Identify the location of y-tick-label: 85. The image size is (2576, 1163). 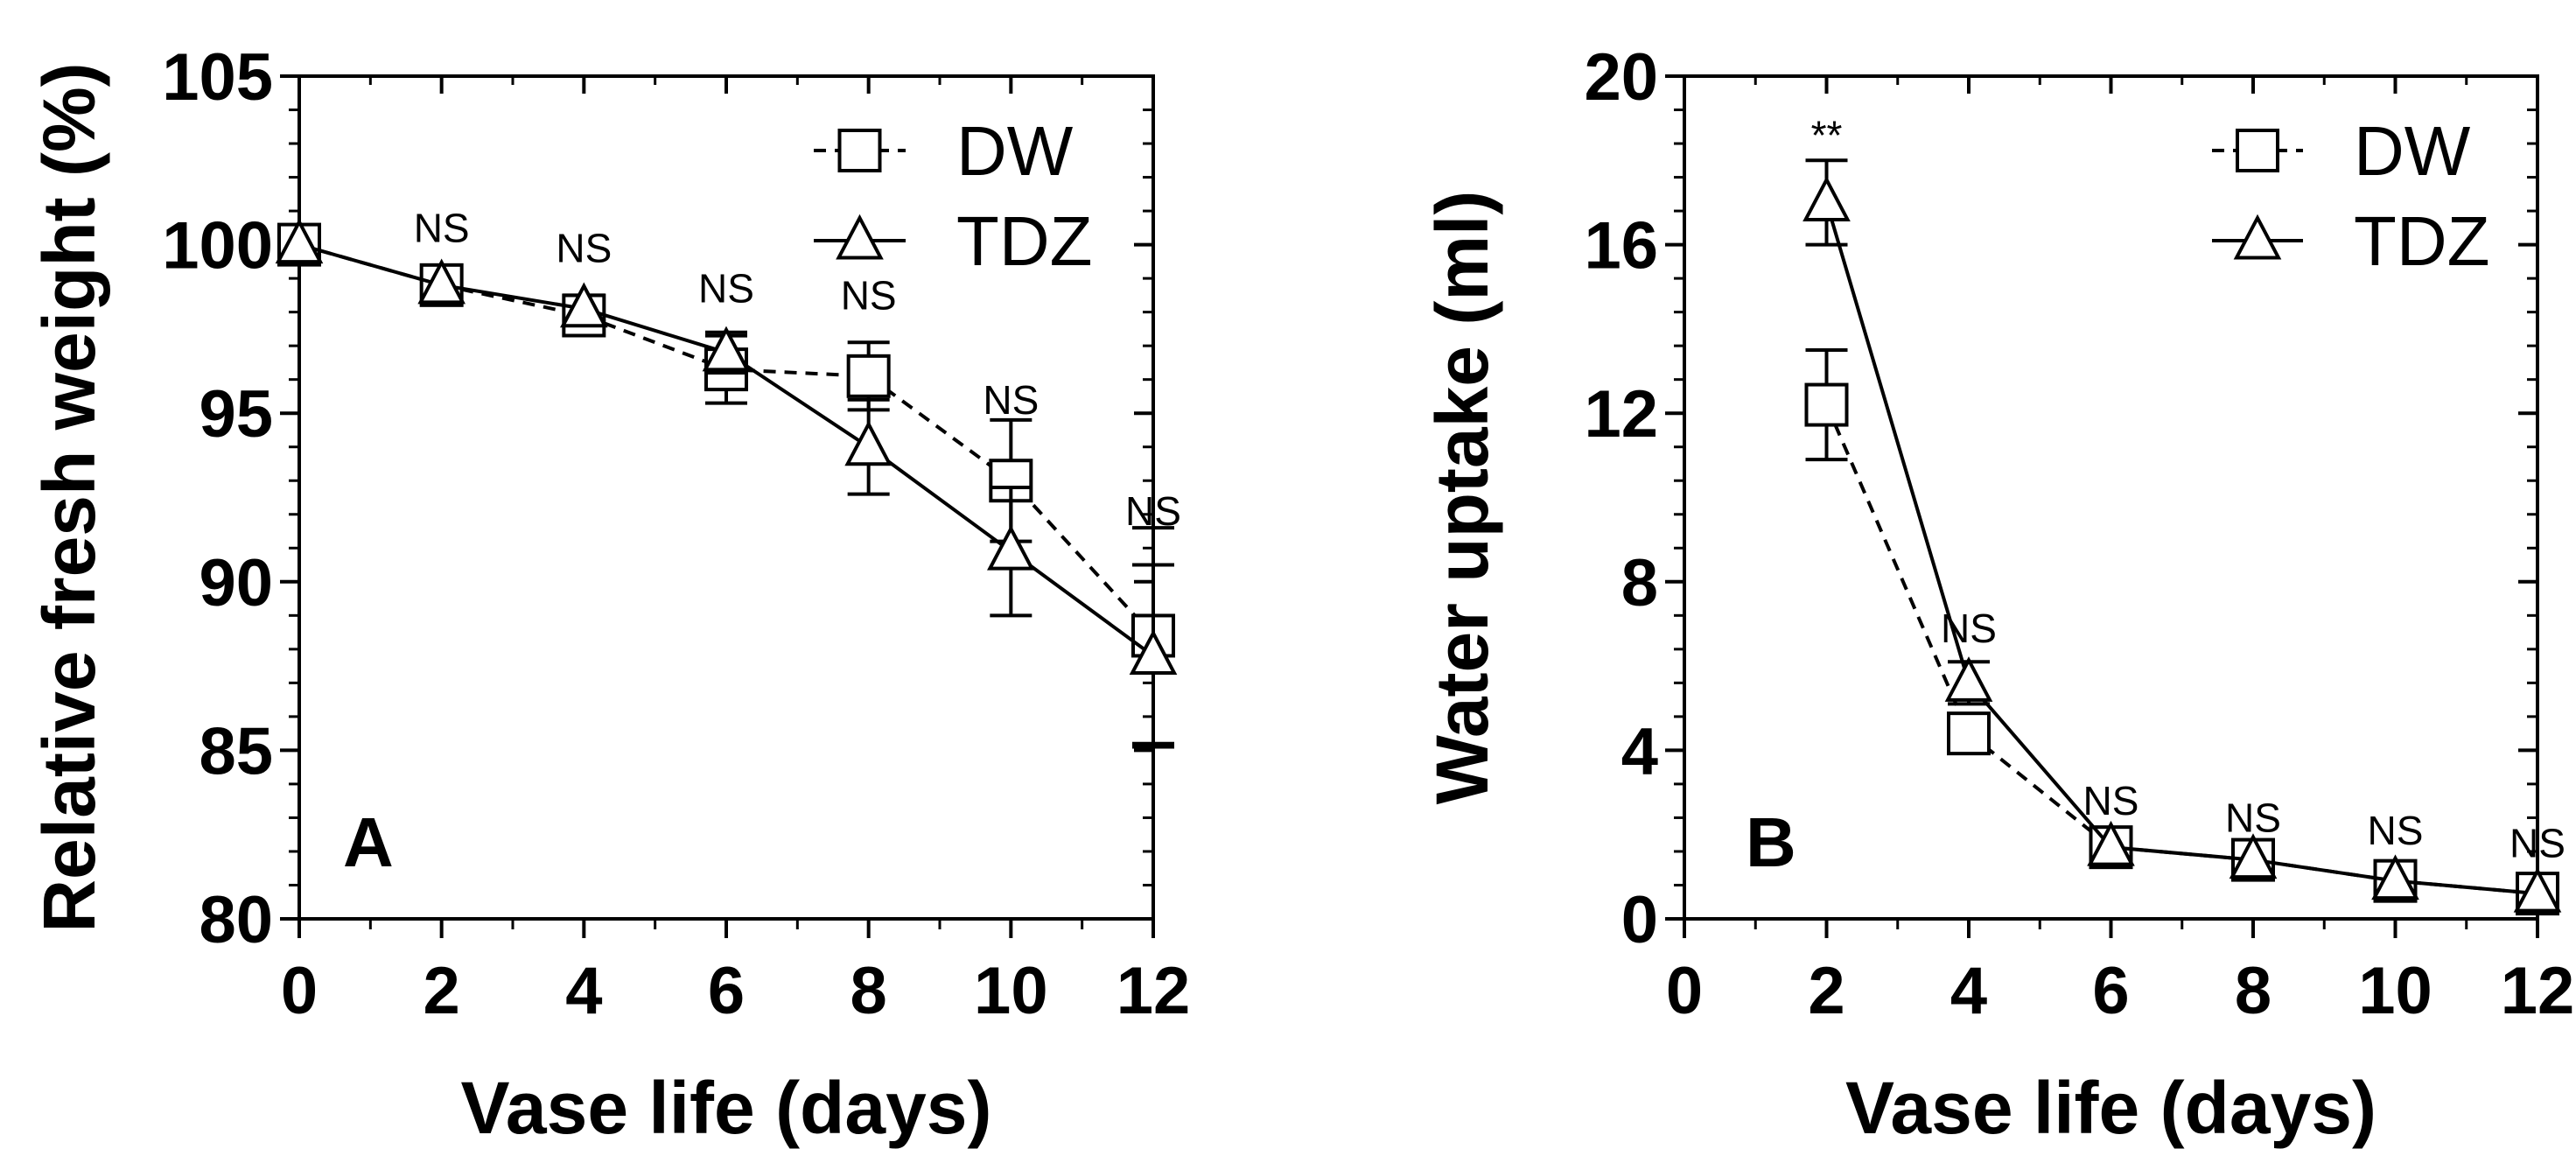
(236, 751).